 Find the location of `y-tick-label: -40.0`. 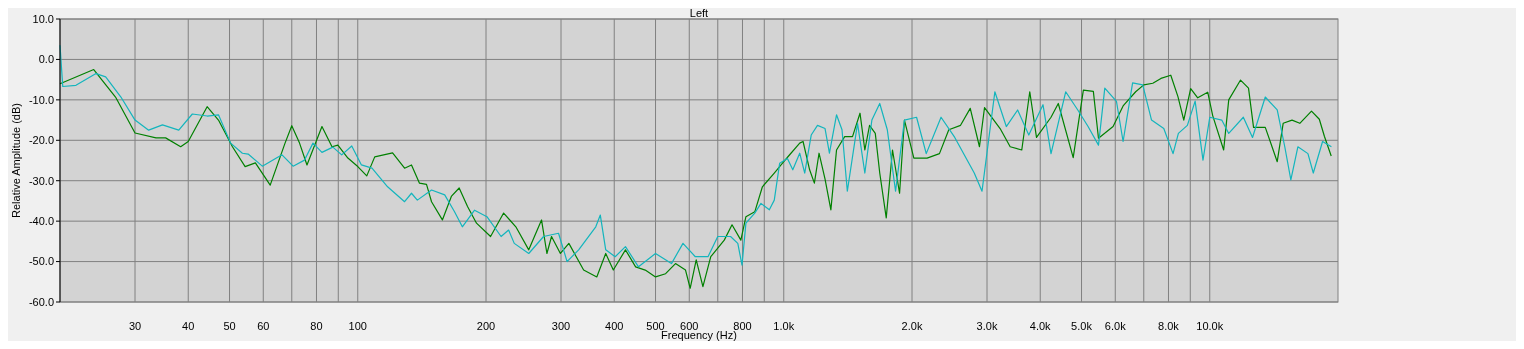

y-tick-label: -40.0 is located at coordinates (41, 220).